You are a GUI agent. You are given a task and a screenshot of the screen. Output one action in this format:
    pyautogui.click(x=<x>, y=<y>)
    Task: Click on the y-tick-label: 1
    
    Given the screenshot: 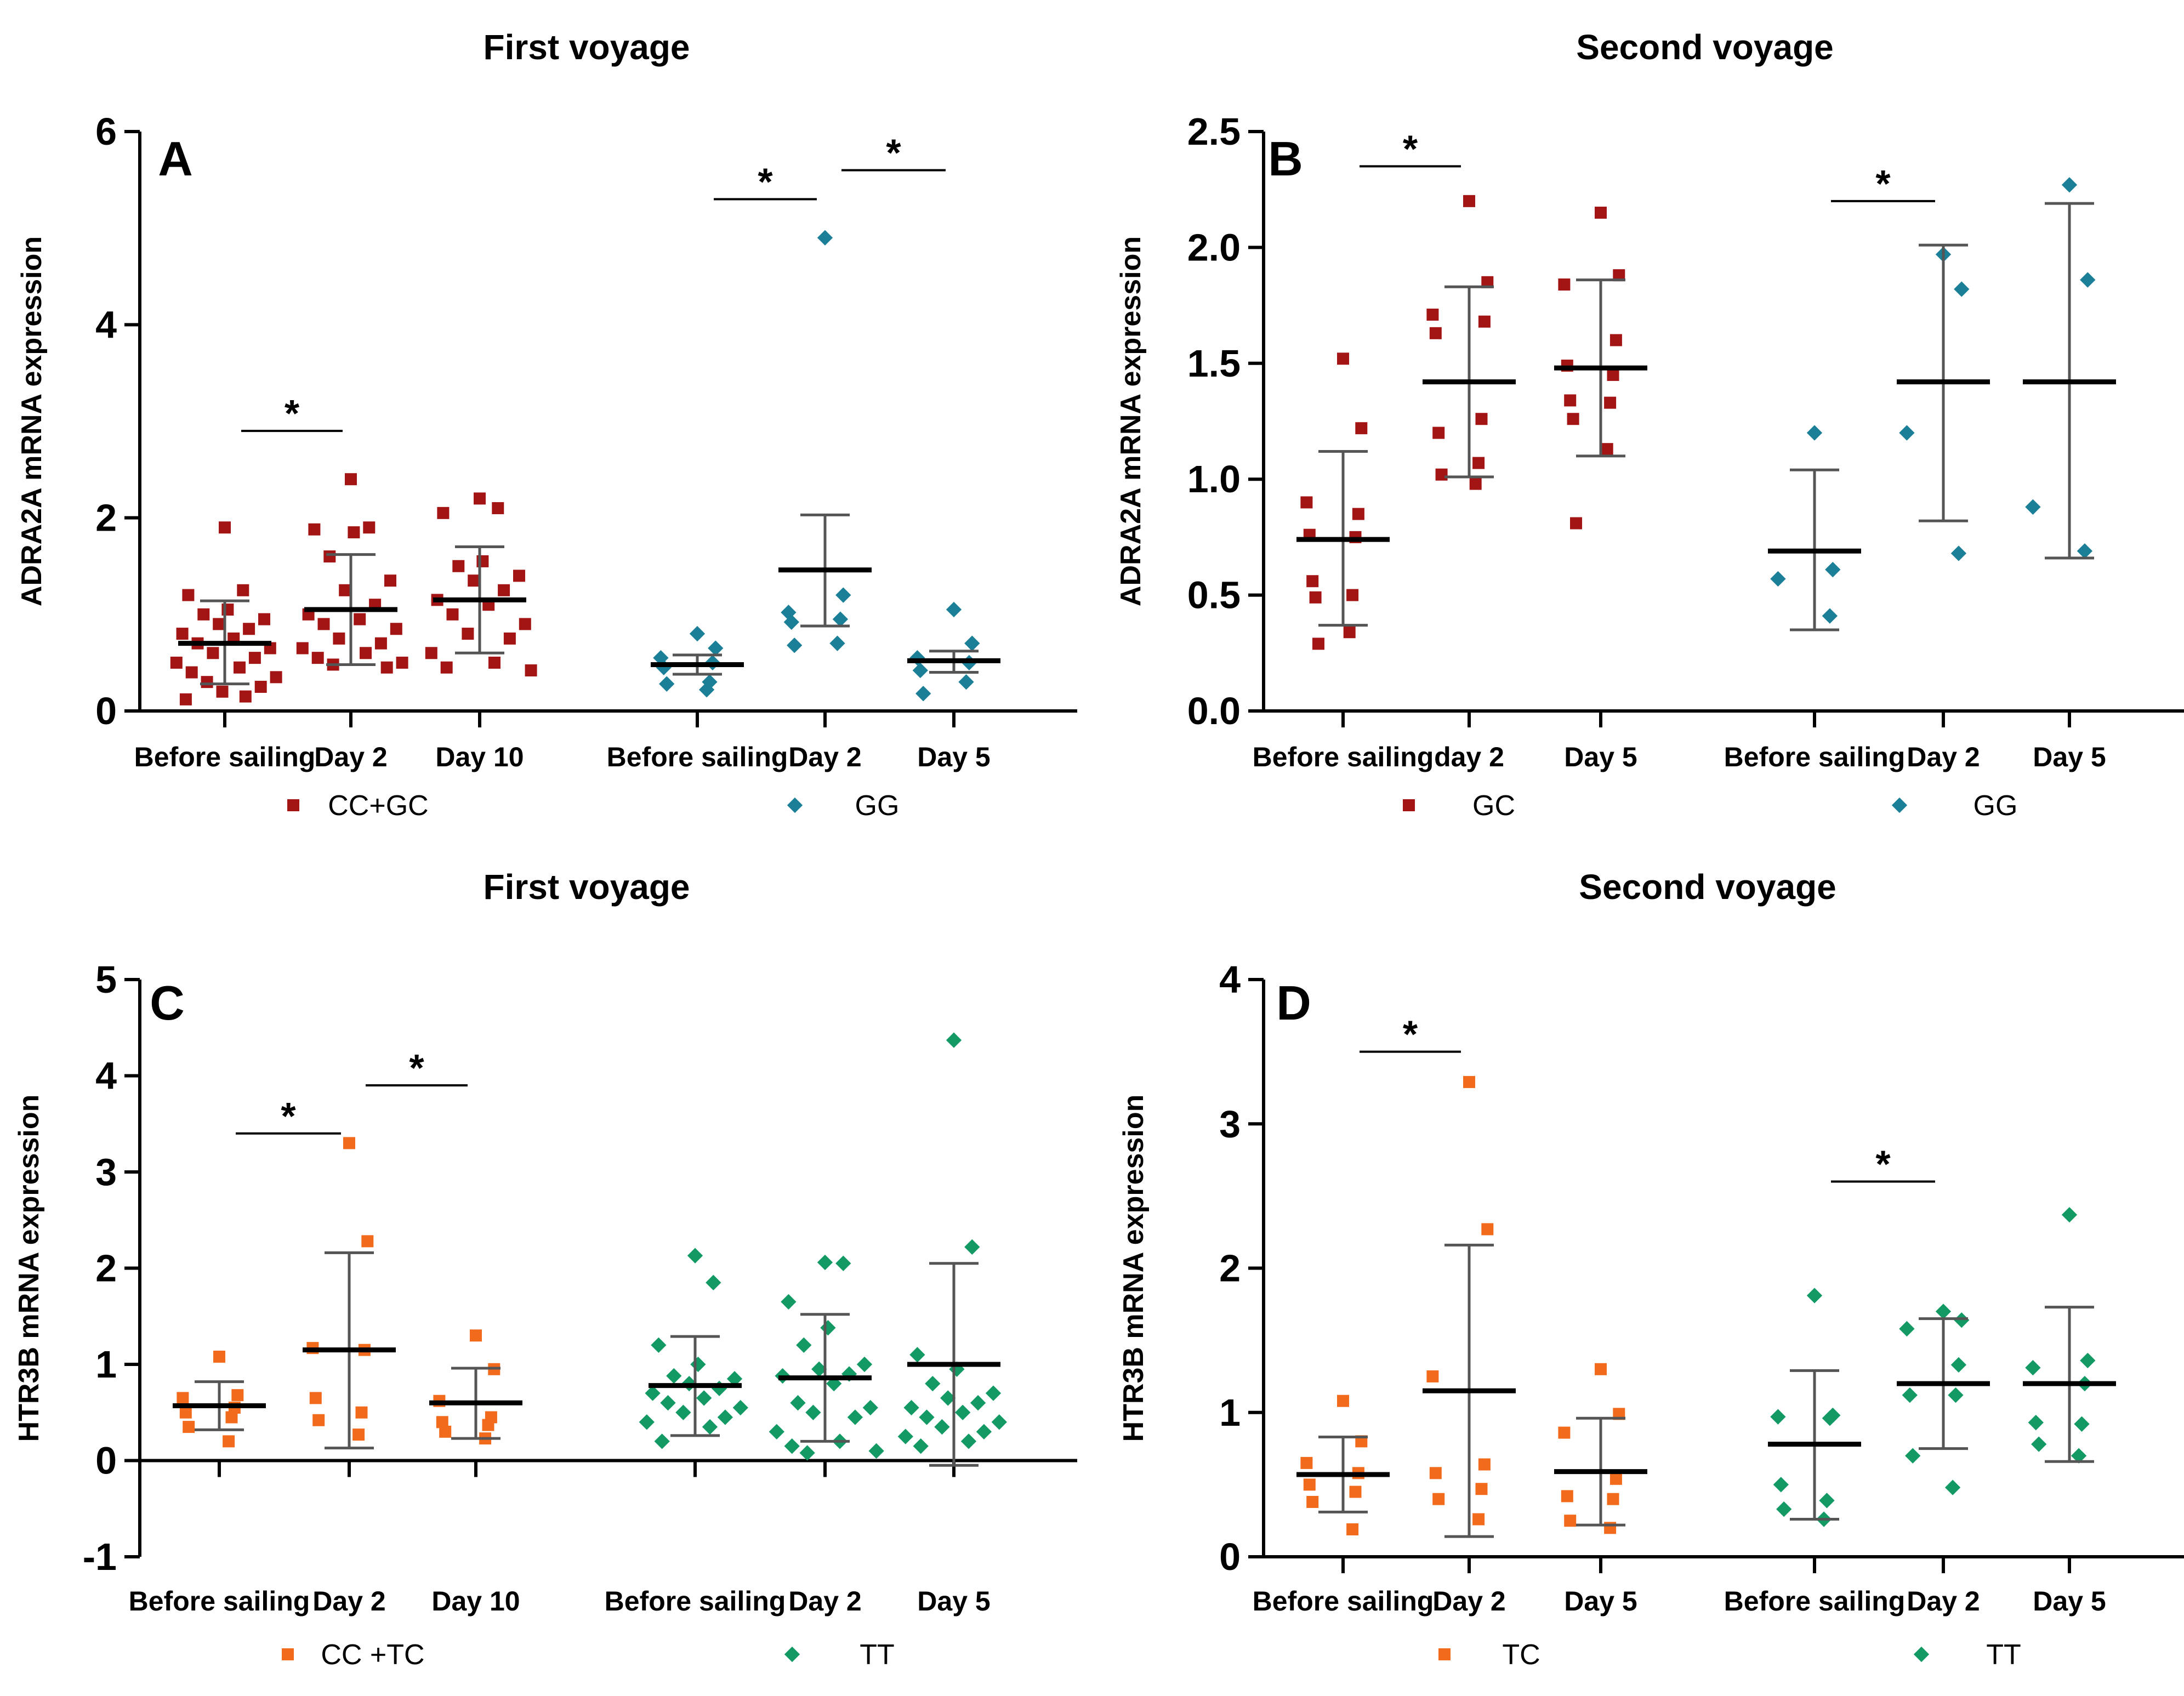 What is the action you would take?
    pyautogui.click(x=106, y=1365)
    